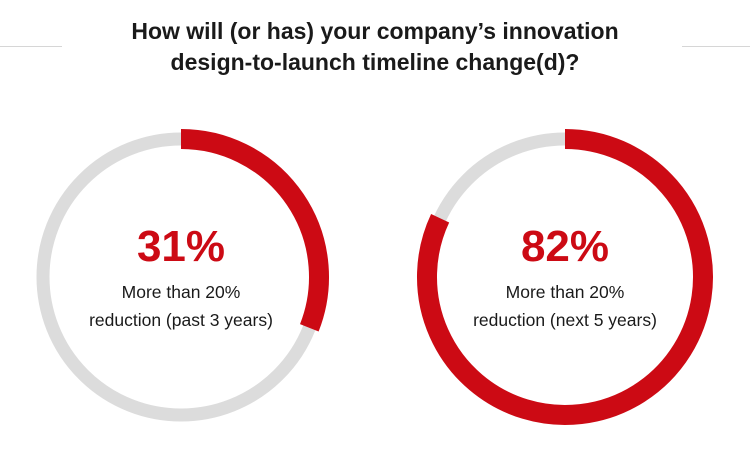  I want to click on title-rule-left, so click(31, 46).